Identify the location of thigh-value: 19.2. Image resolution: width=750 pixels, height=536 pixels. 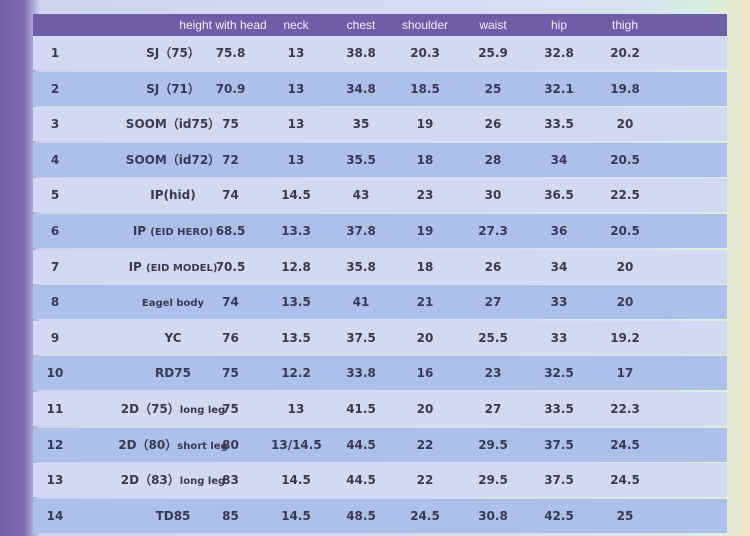
(625, 337).